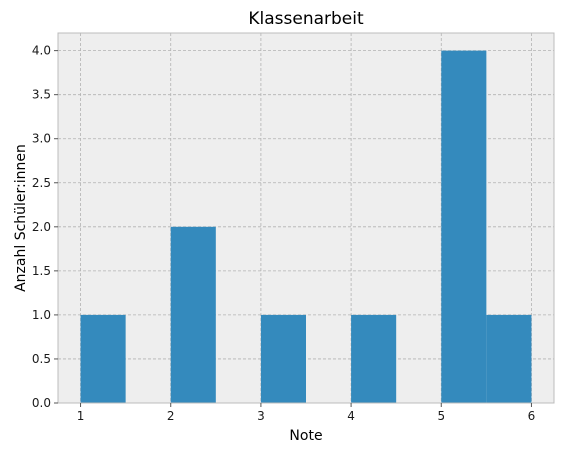 The height and width of the screenshot is (452, 563). I want to click on chart-title: Klassenarbeit, so click(306, 19).